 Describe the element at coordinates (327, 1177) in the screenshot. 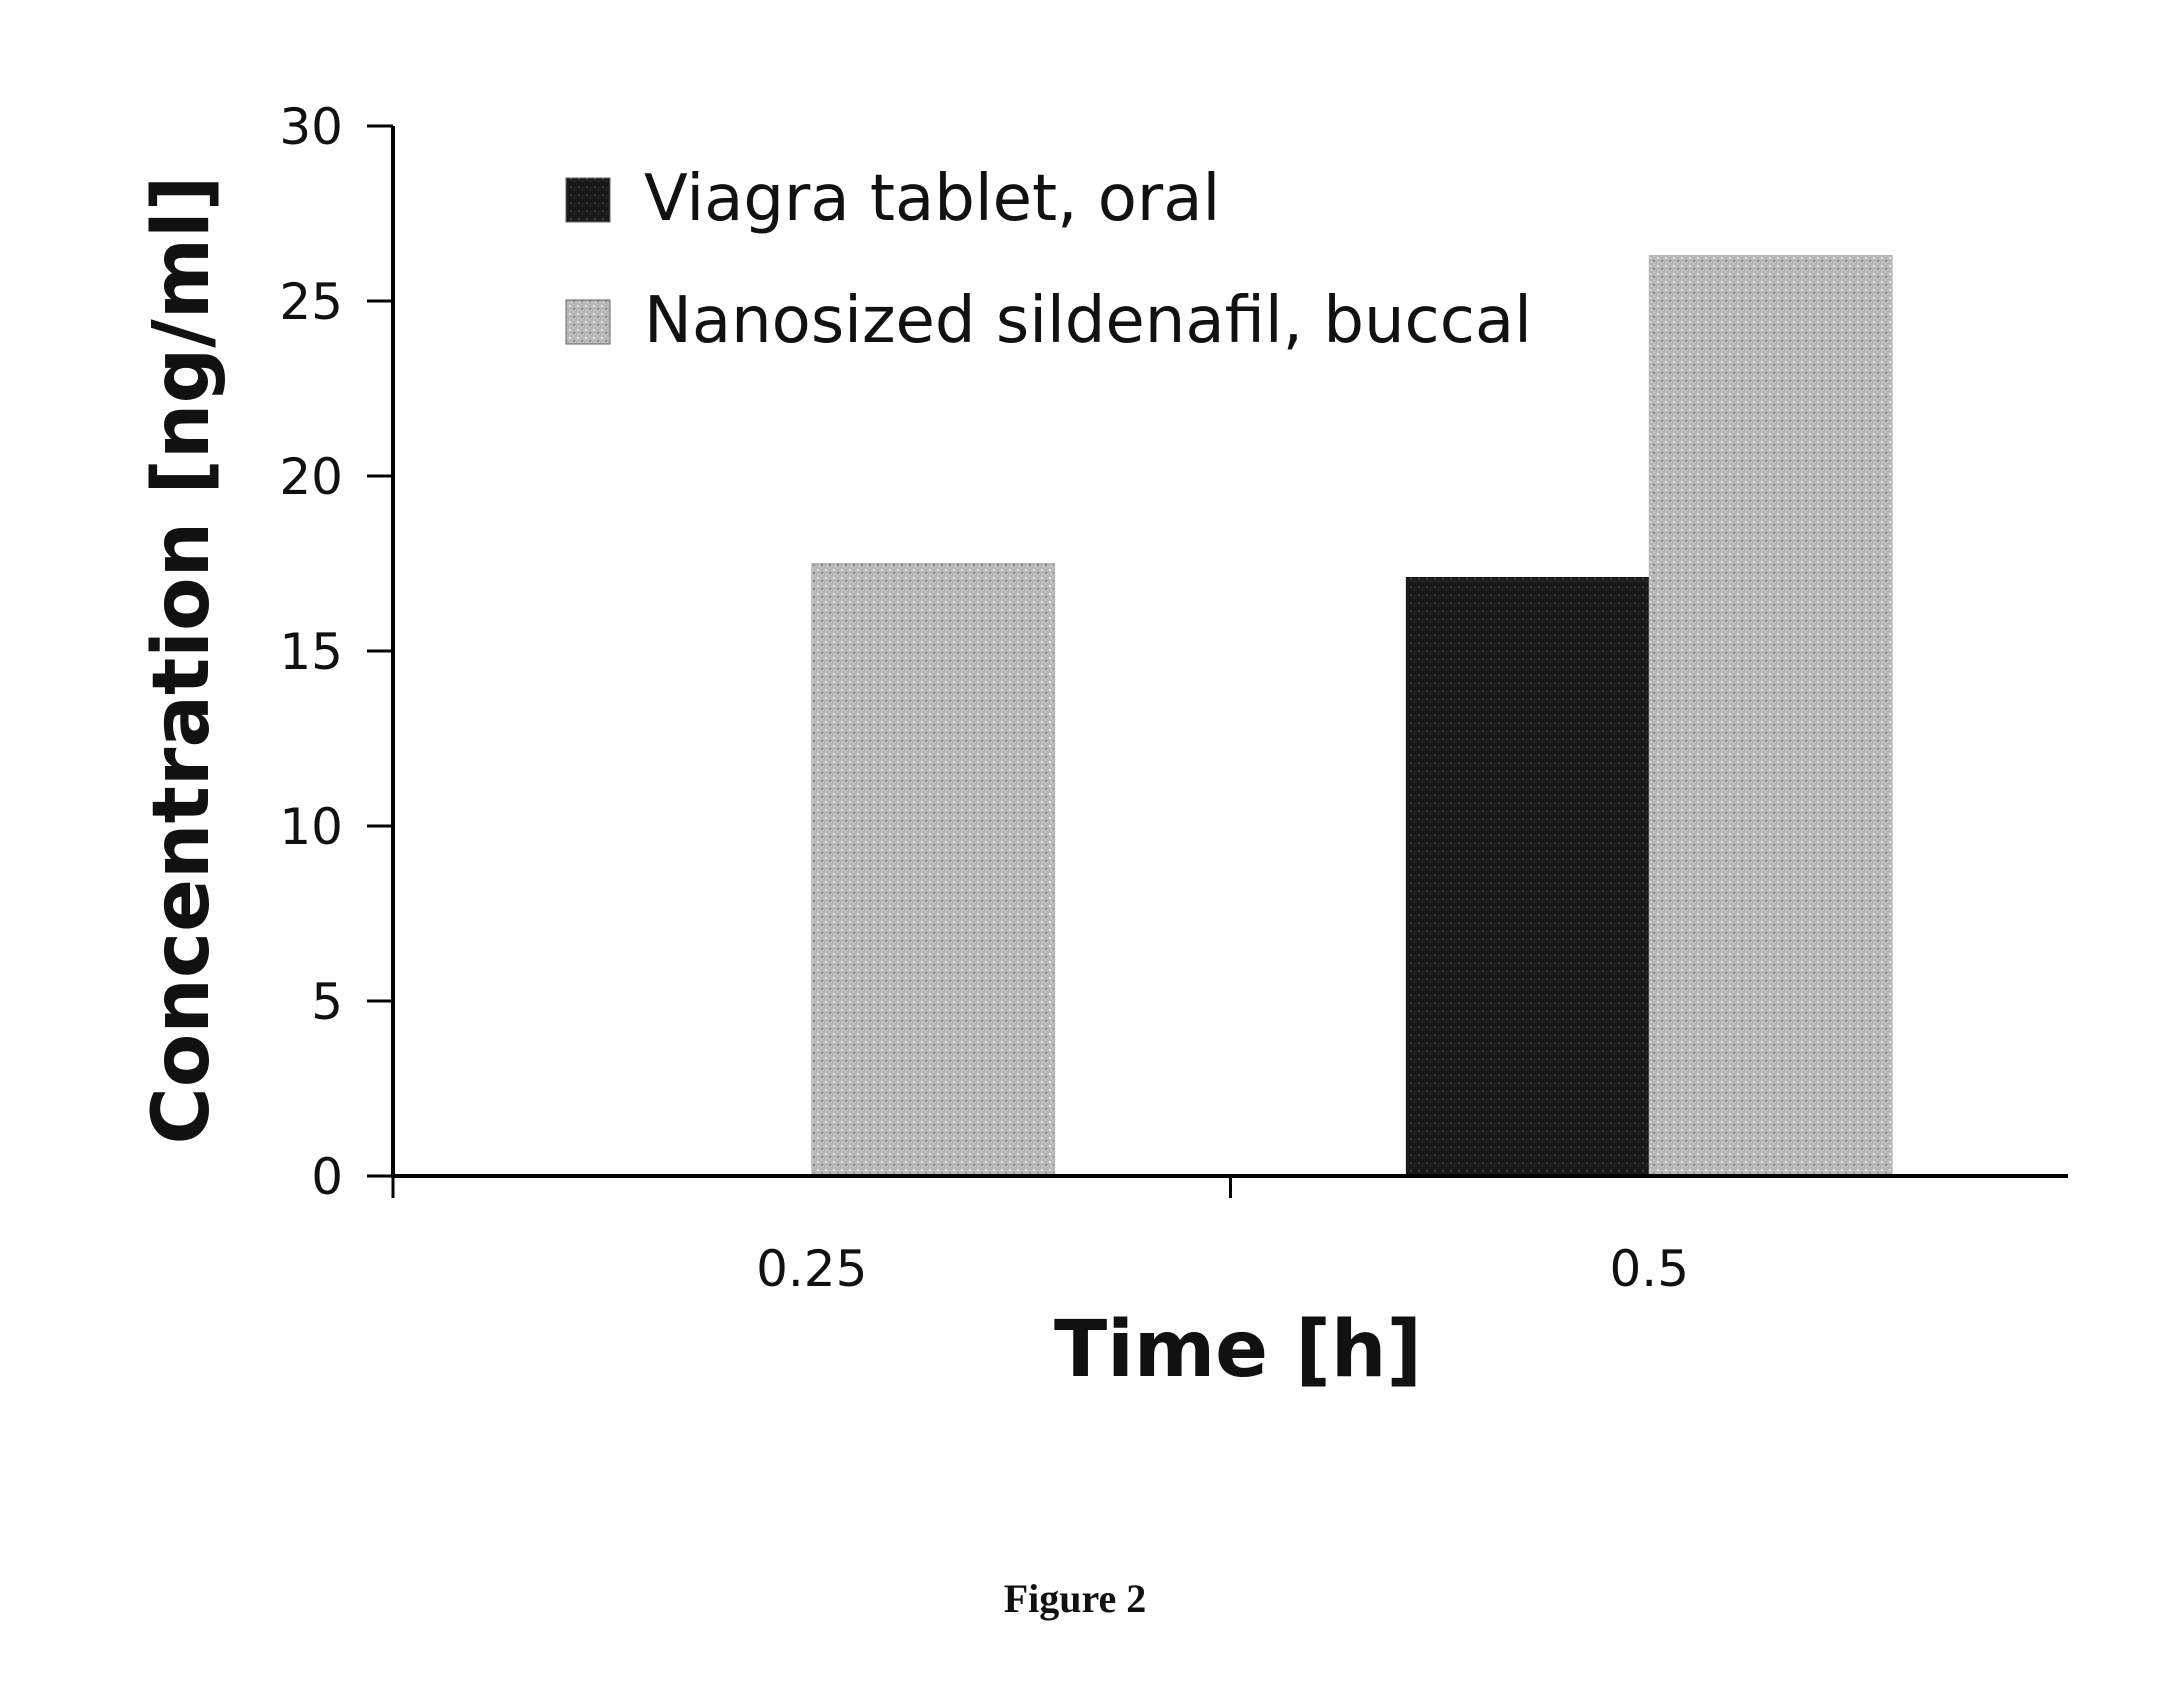

I see `y-tick-label: 0` at that location.